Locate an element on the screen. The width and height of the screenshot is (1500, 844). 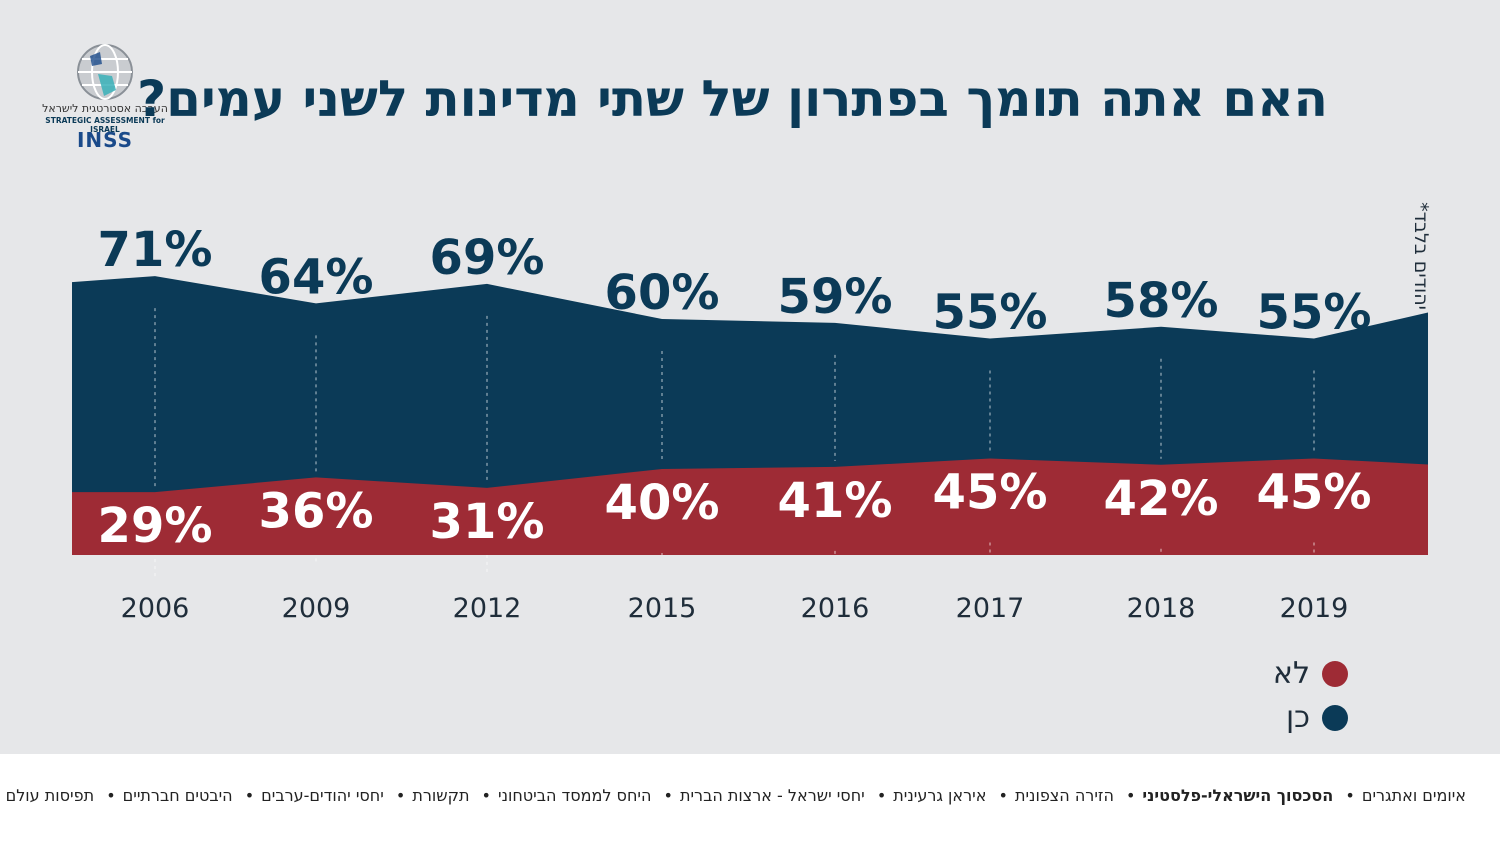
data-label-no: 36% is located at coordinates (316, 511).